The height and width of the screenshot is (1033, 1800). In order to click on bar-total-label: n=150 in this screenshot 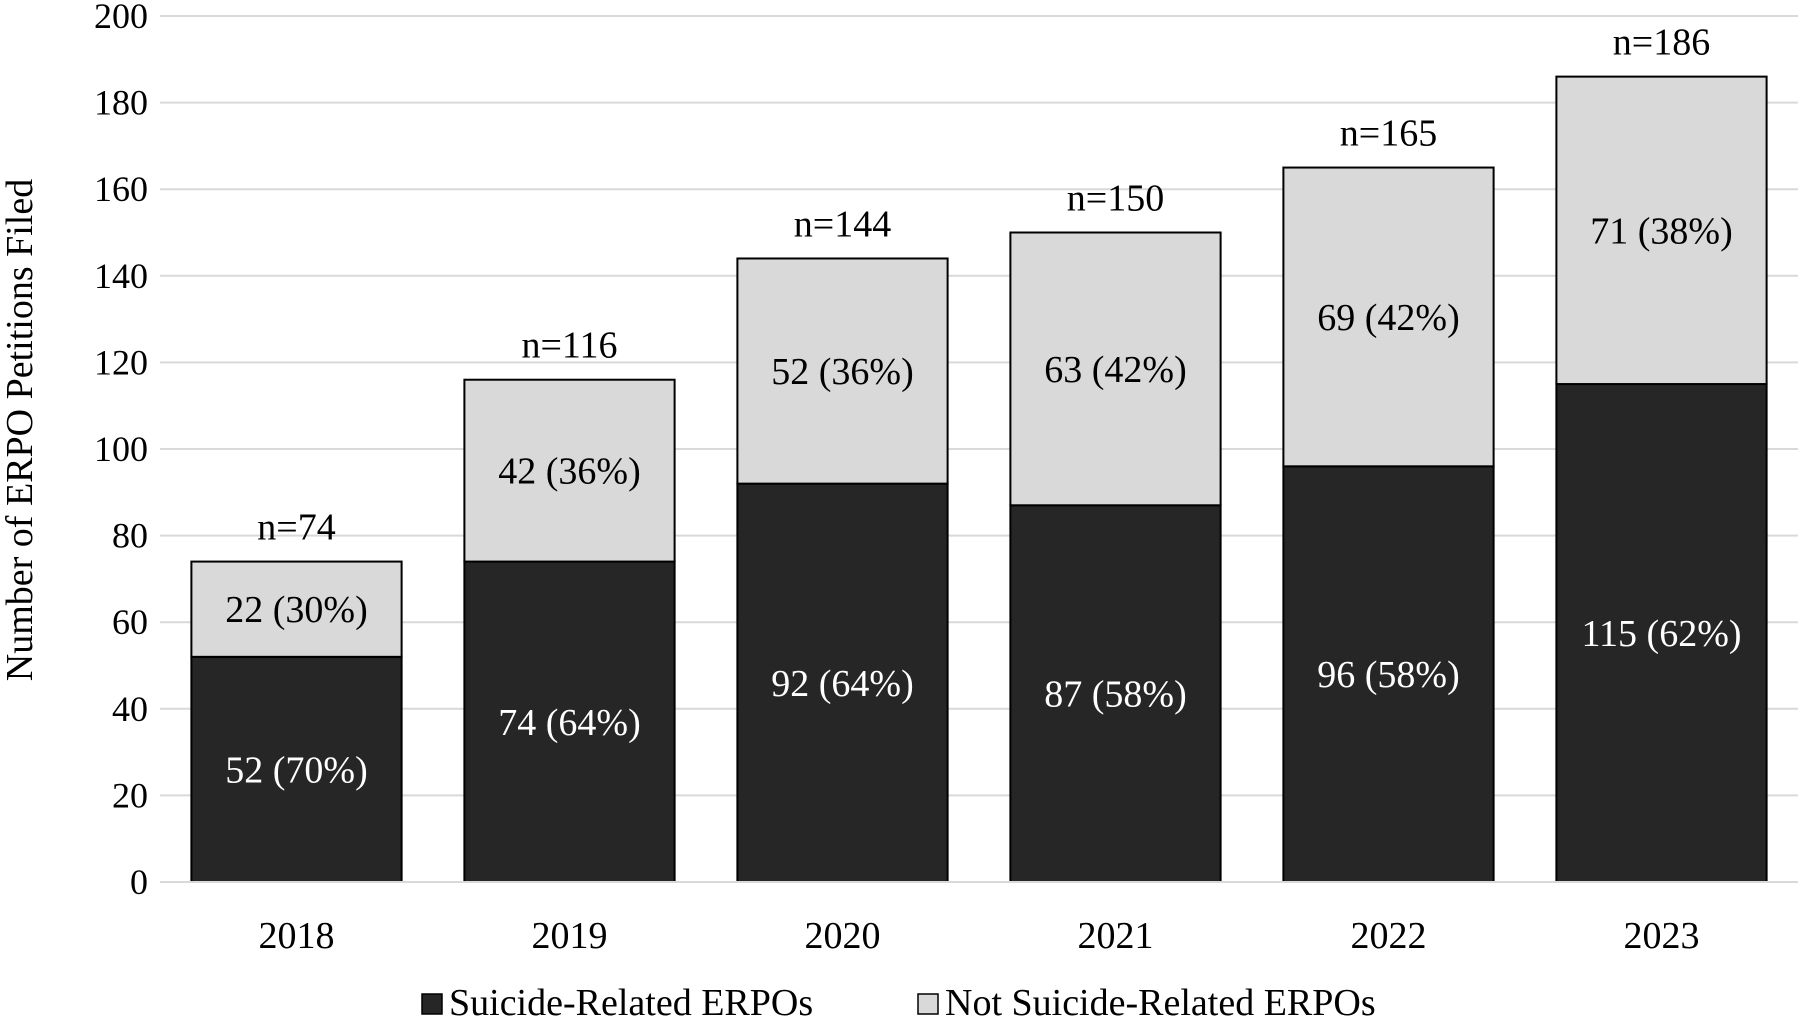, I will do `click(1115, 199)`.